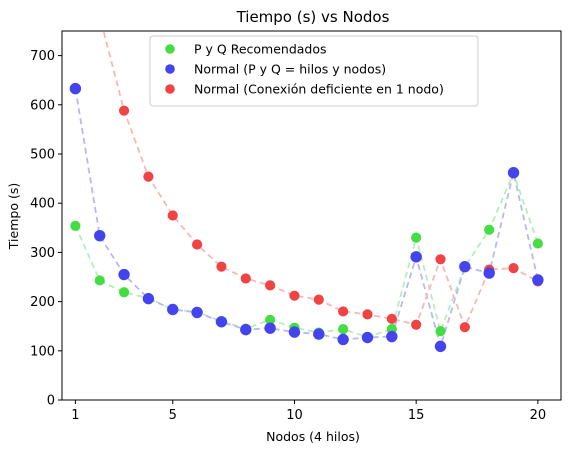  Describe the element at coordinates (313, 17) in the screenshot. I see `chart-title: Tiempo (s) vs Nodos` at that location.